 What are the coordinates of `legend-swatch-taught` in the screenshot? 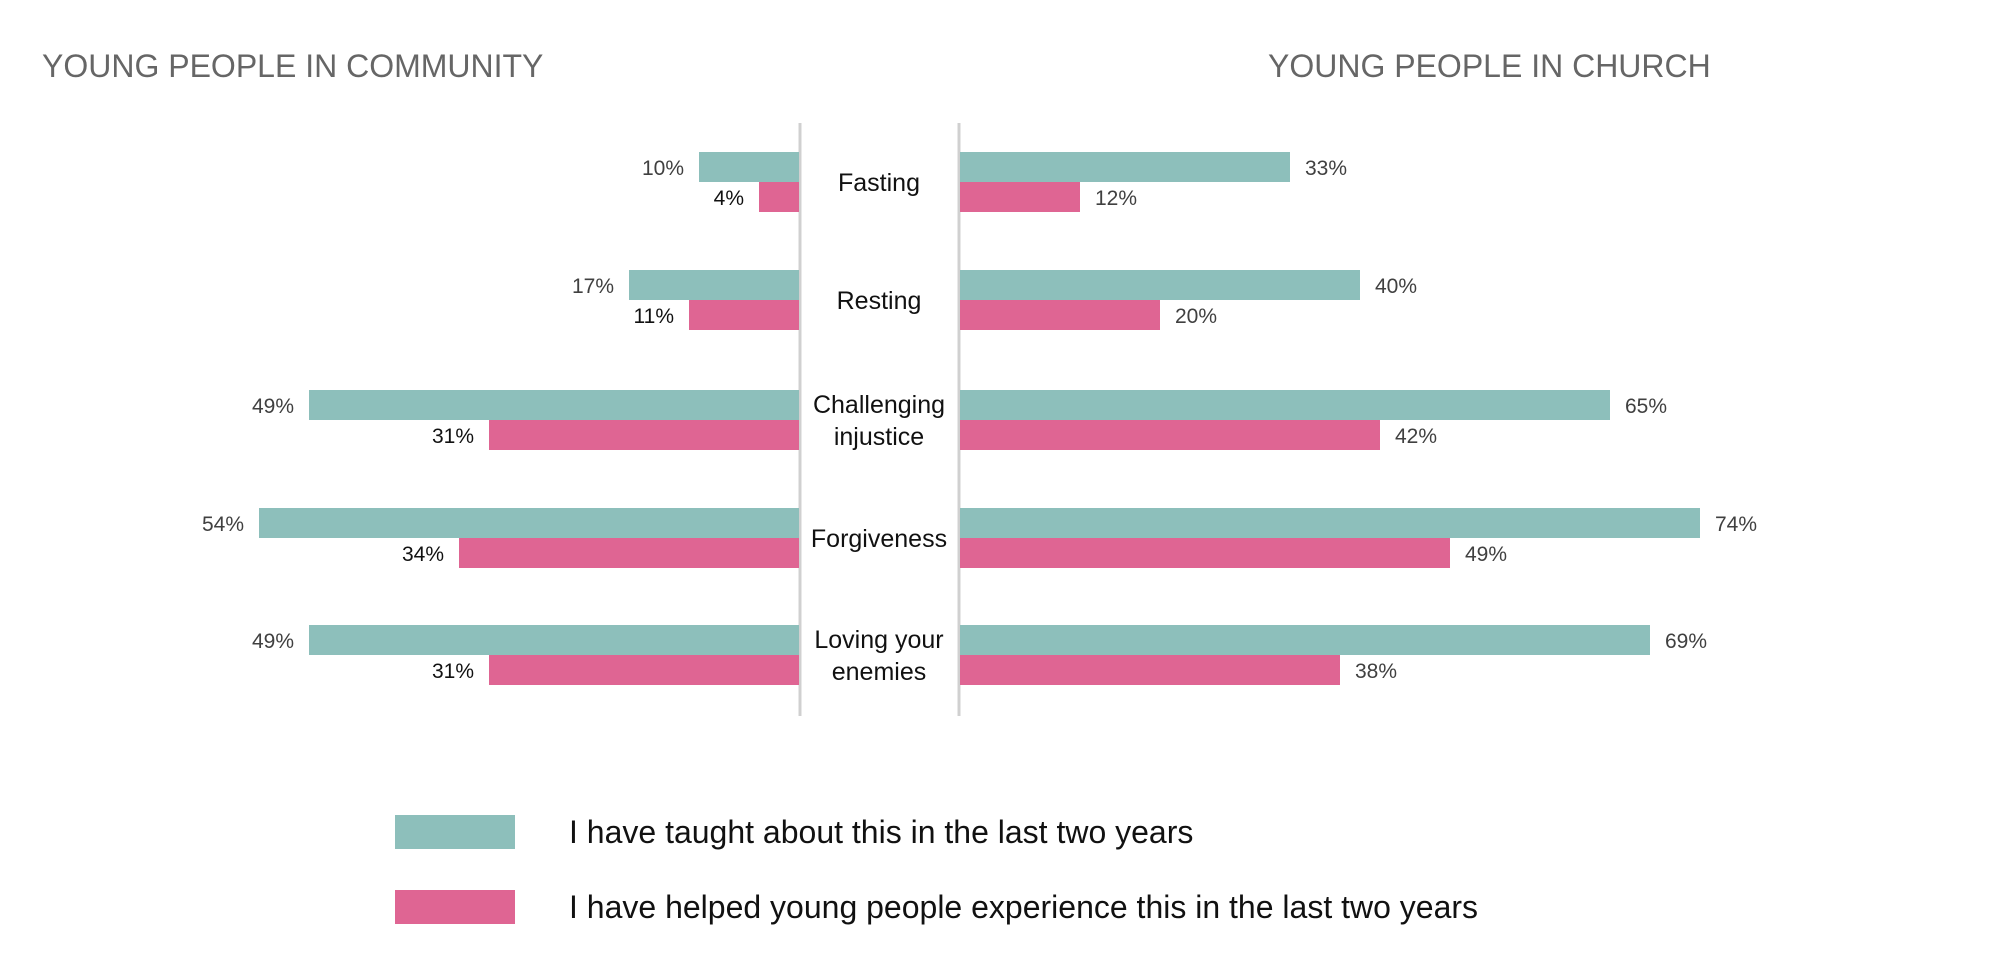 It's located at (455, 832).